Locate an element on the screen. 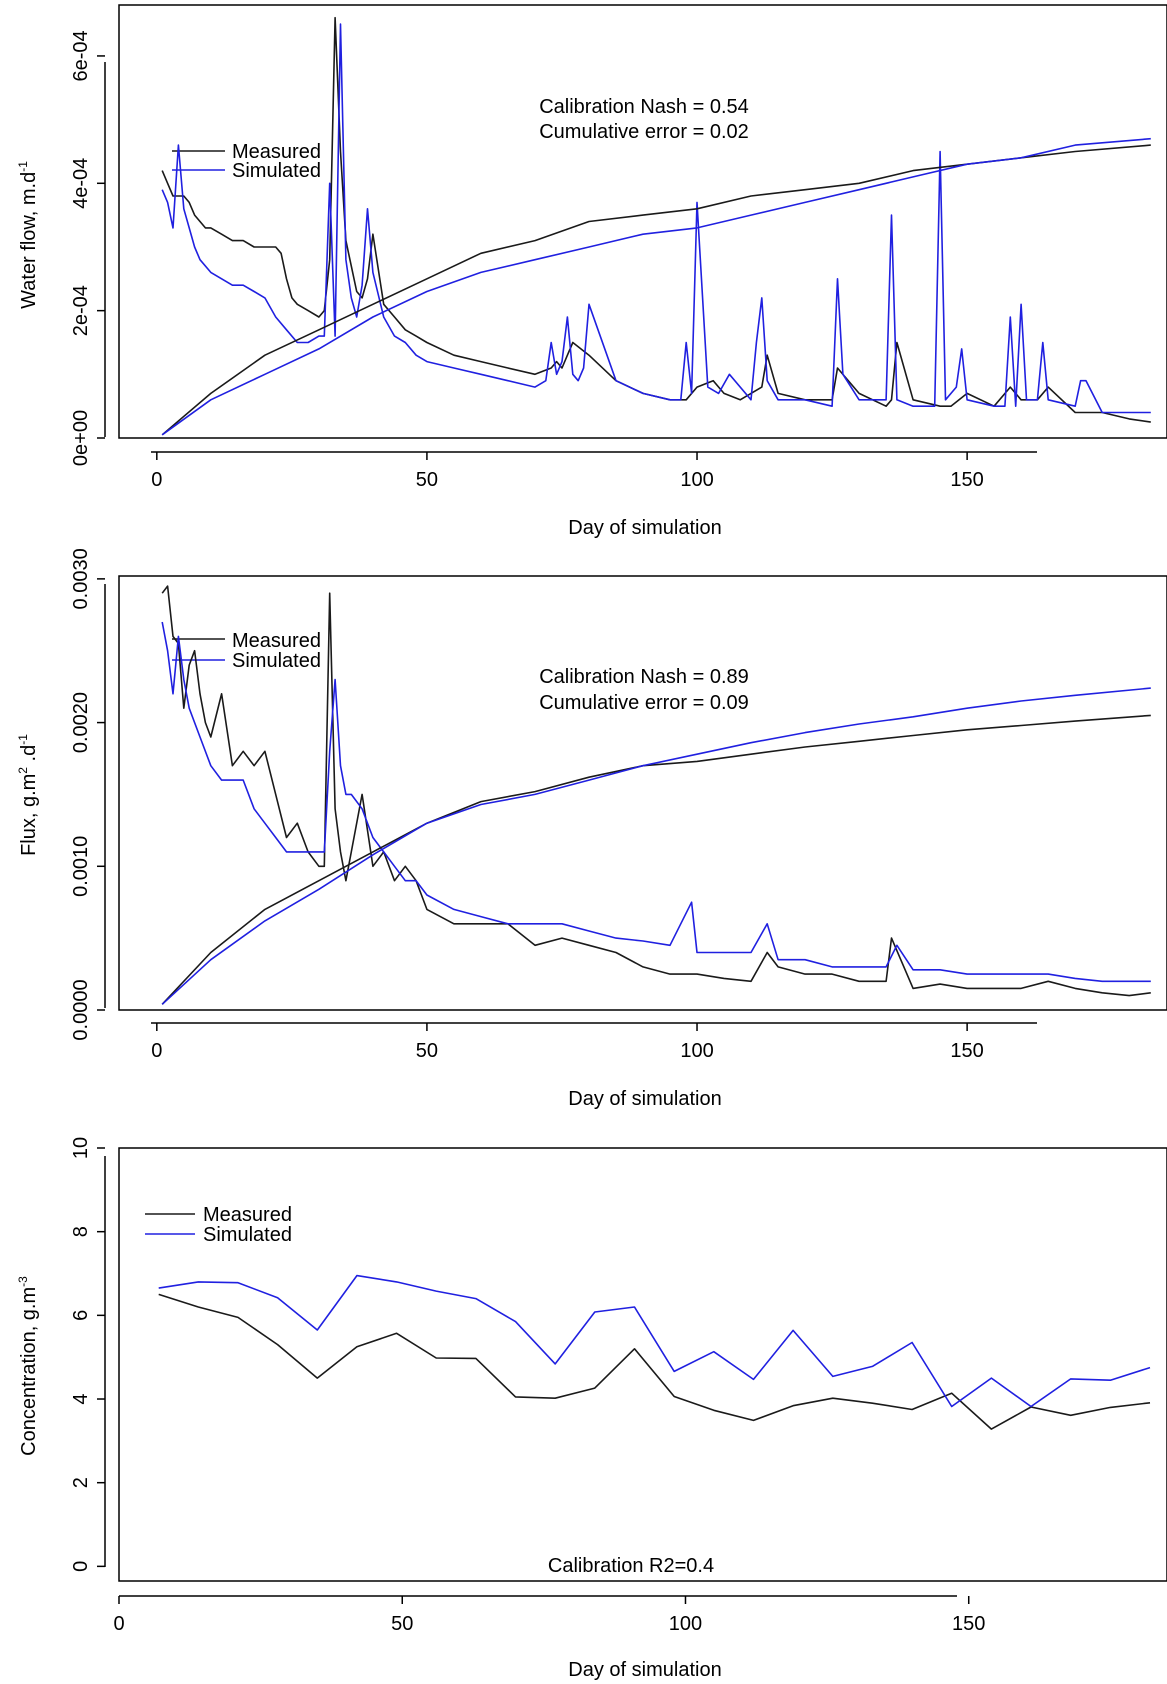 This screenshot has width=1167, height=1684. panel-2-legend-simulated: Simulated is located at coordinates (276, 661).